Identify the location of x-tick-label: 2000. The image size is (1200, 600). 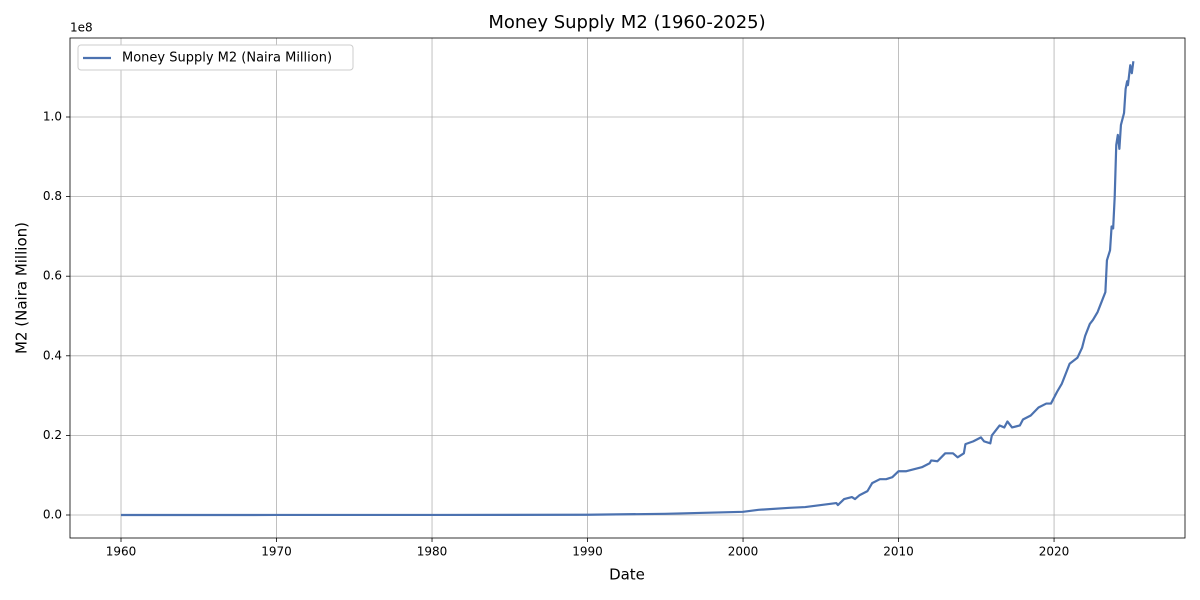
(743, 552).